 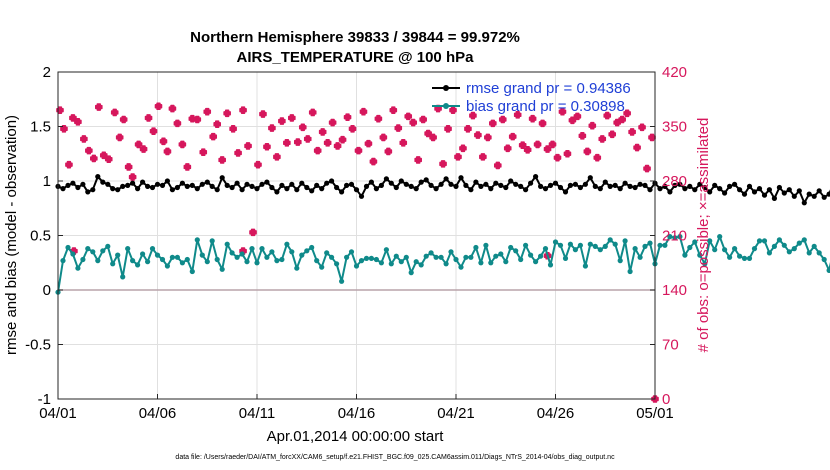 I want to click on chart-title-line-2: AIRS_TEMPERATURE @ 100 hPa, so click(x=356, y=57).